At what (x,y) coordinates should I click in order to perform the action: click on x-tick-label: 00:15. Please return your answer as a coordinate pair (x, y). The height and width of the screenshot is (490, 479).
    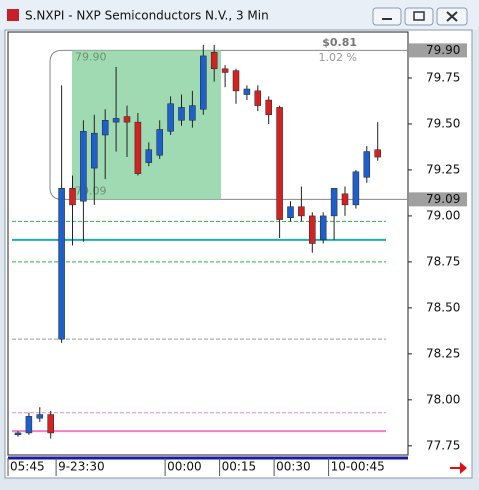
    Looking at the image, I should click on (239, 467).